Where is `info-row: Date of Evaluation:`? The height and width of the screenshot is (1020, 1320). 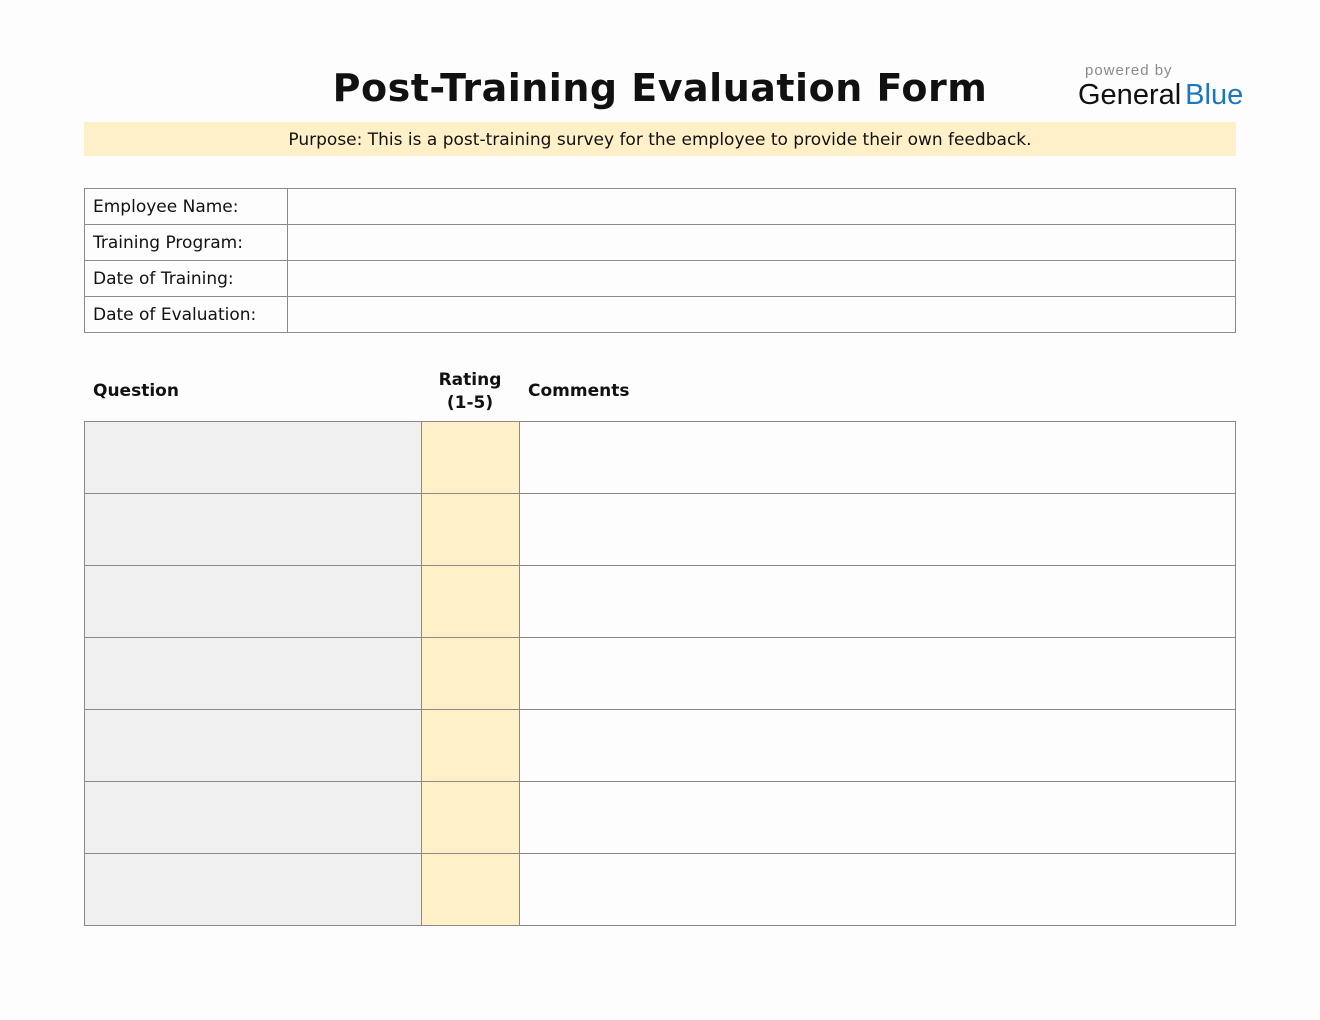 info-row: Date of Evaluation: is located at coordinates (660, 314).